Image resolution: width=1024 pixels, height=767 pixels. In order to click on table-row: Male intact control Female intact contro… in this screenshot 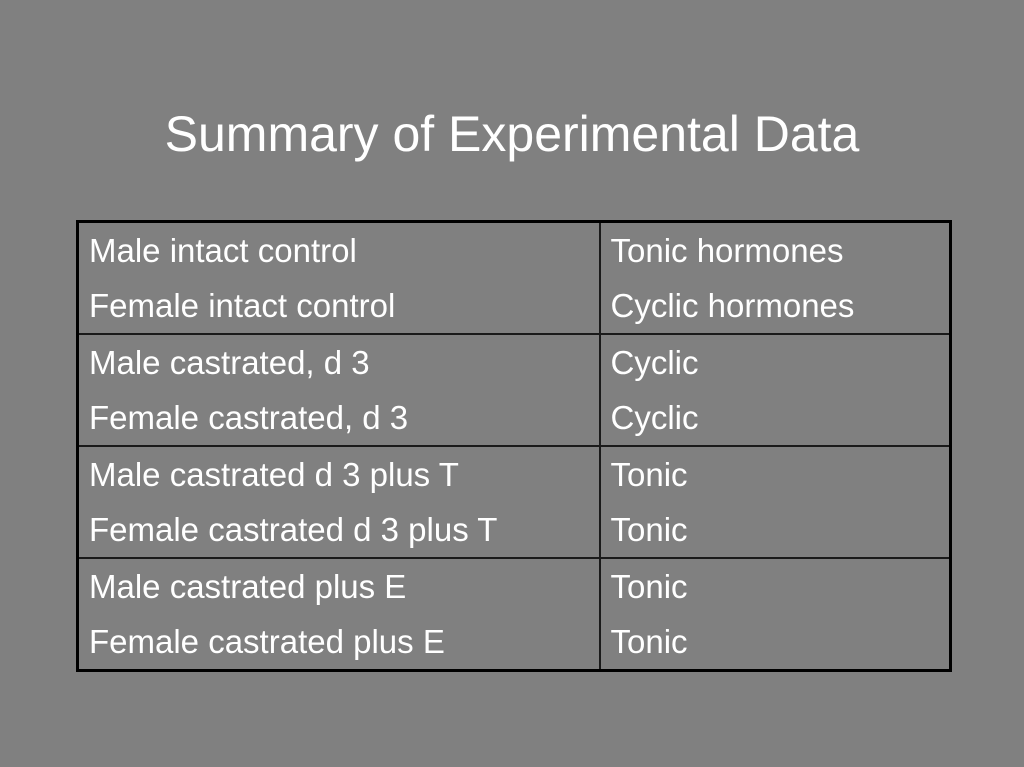, I will do `click(514, 277)`.